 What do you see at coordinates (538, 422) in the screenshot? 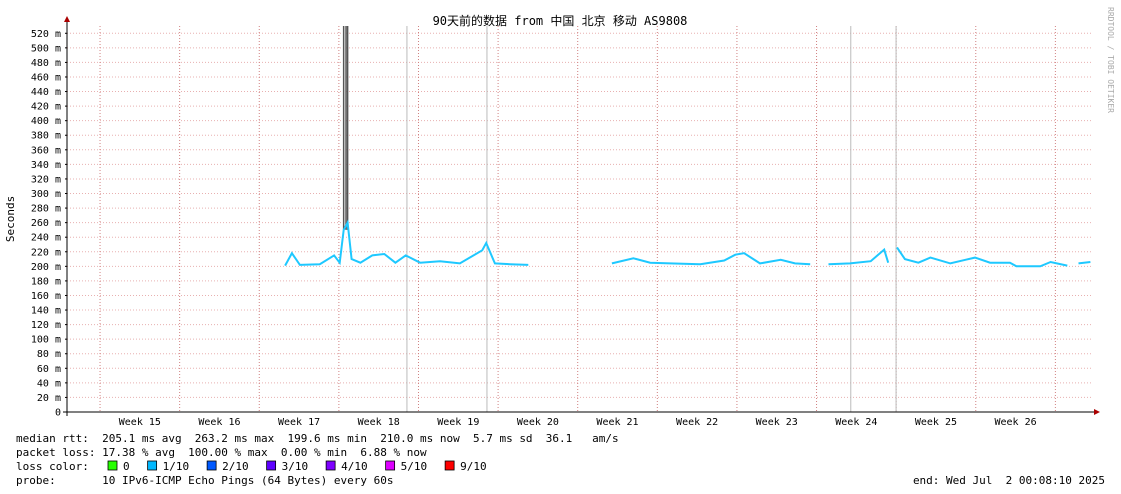
I see `x-tick-label: Week 20` at bounding box center [538, 422].